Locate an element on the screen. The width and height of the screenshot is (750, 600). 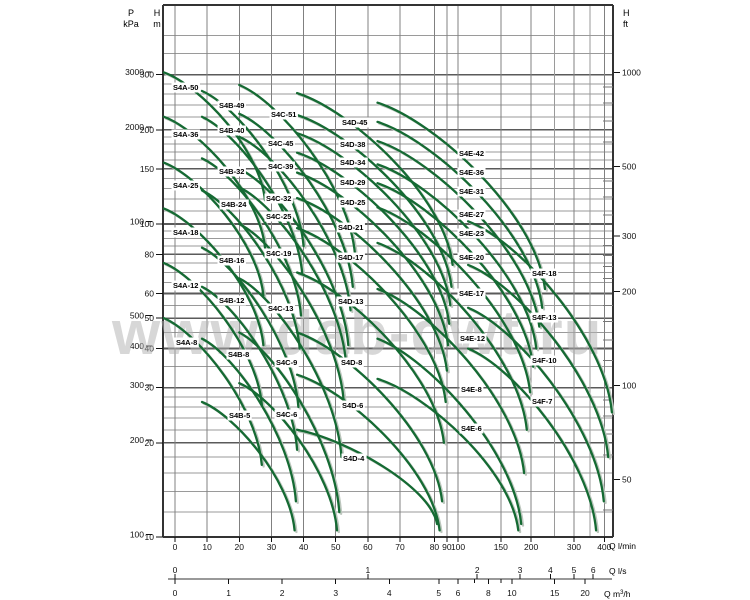
curve-label-S4C-19: S4C-19 is located at coordinates (278, 253).